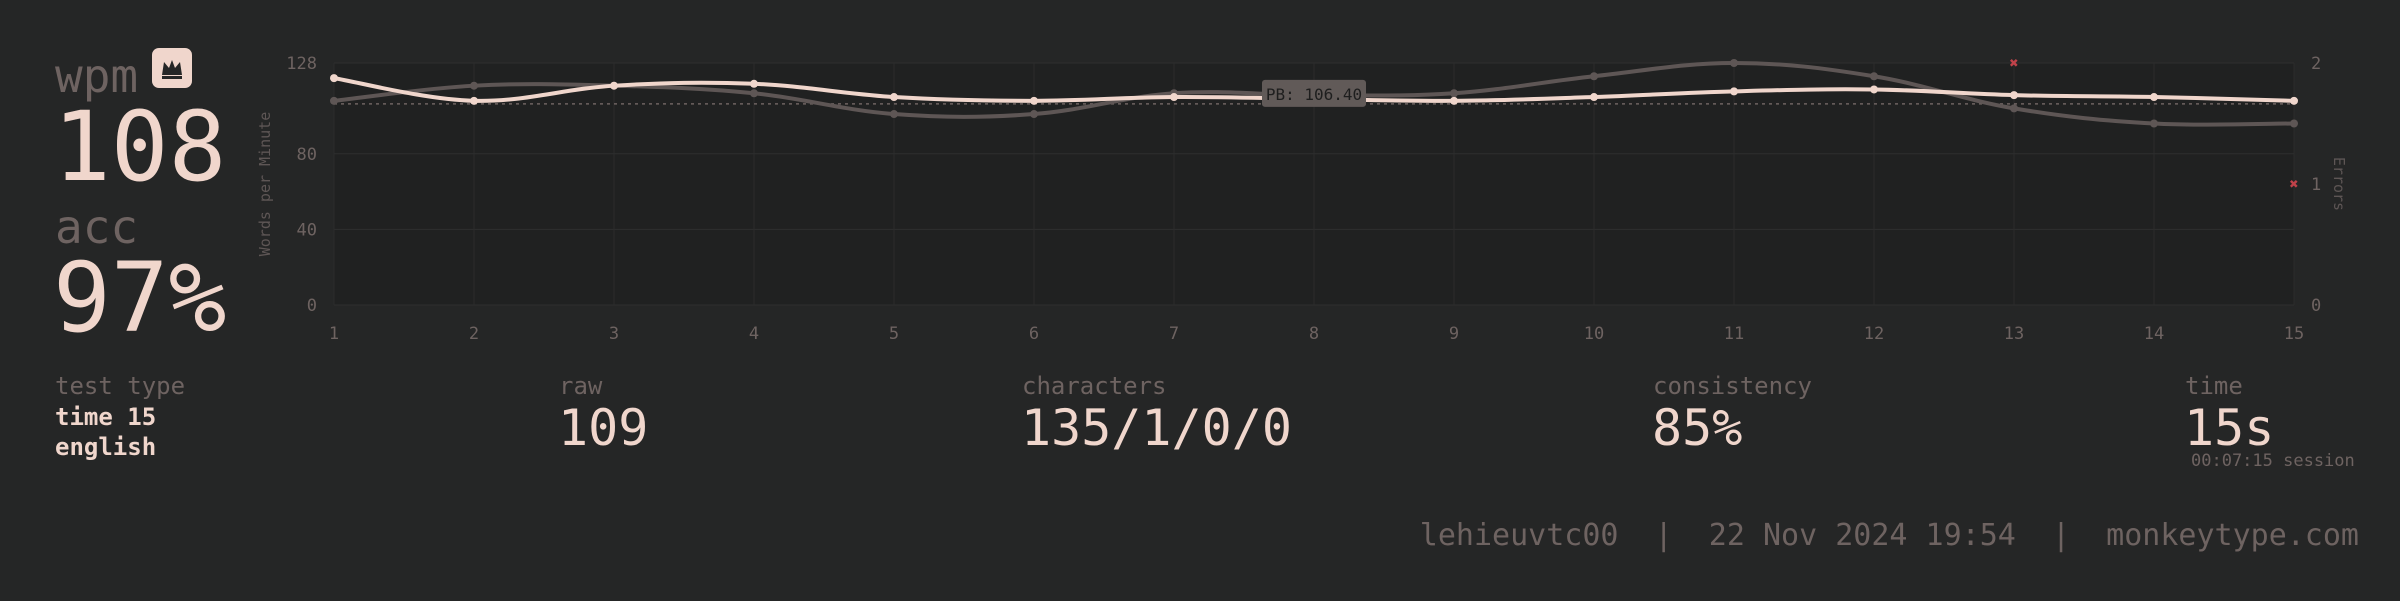 Image resolution: width=2400 pixels, height=601 pixels. I want to click on wpm-value: 108, so click(140, 147).